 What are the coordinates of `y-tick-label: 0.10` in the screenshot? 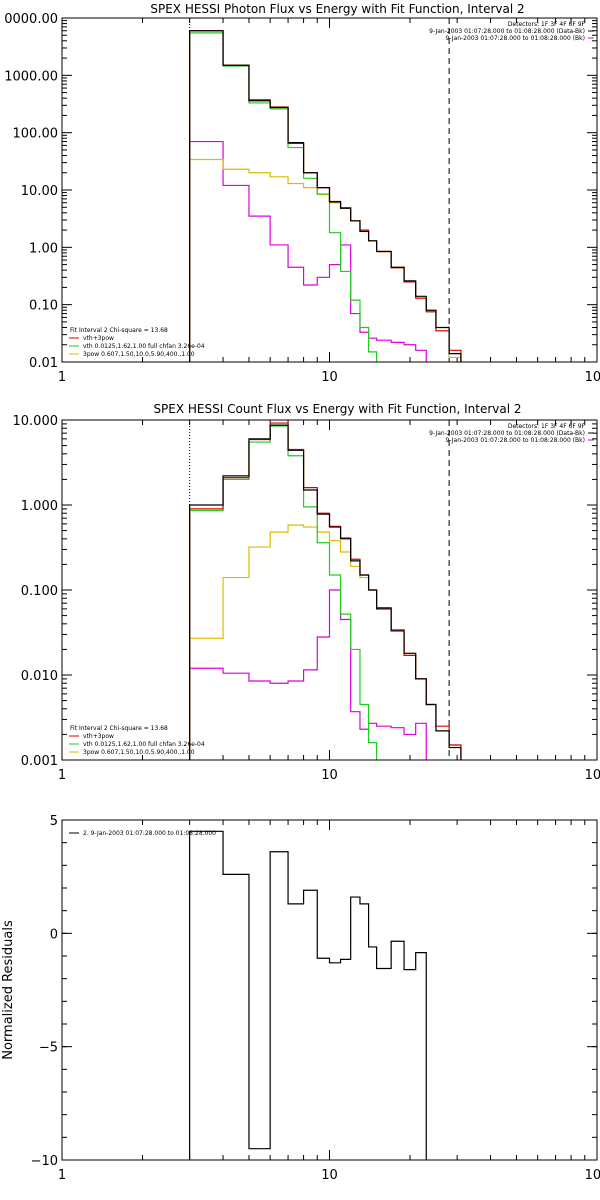 It's located at (43, 306).